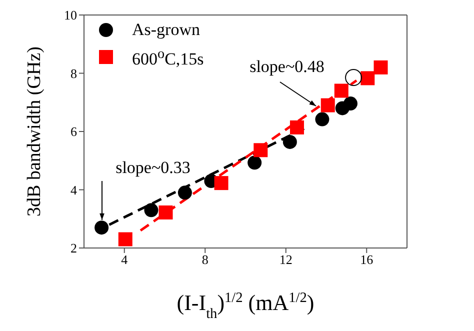 The height and width of the screenshot is (331, 474). Describe the element at coordinates (34, 131) in the screenshot. I see `y-axis-title: 3dB bandwidth (GHz)` at that location.